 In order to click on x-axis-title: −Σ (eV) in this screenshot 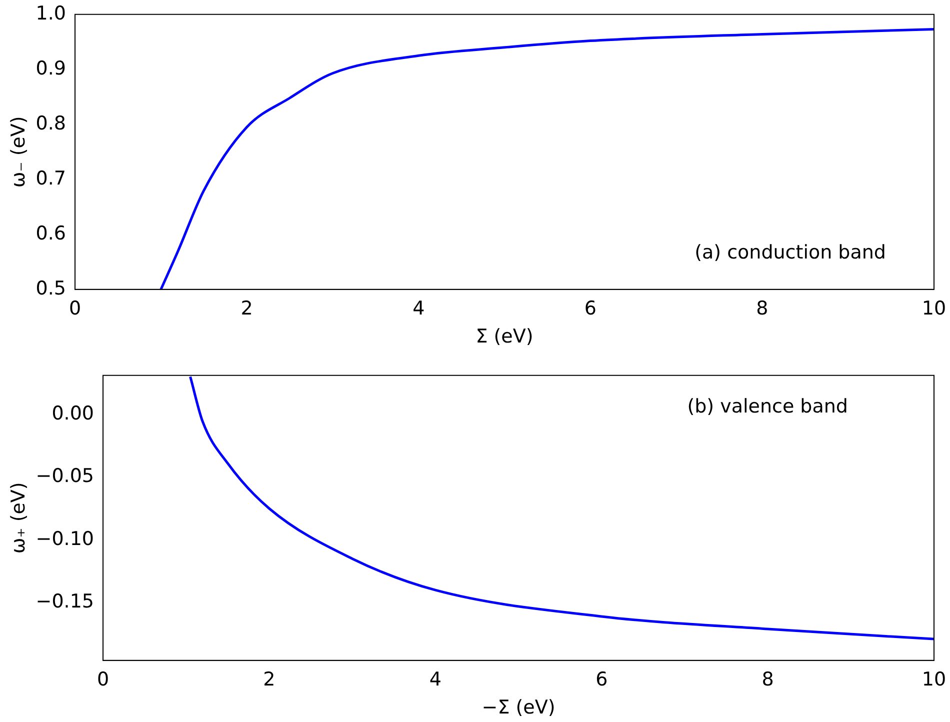, I will do `click(519, 707)`.